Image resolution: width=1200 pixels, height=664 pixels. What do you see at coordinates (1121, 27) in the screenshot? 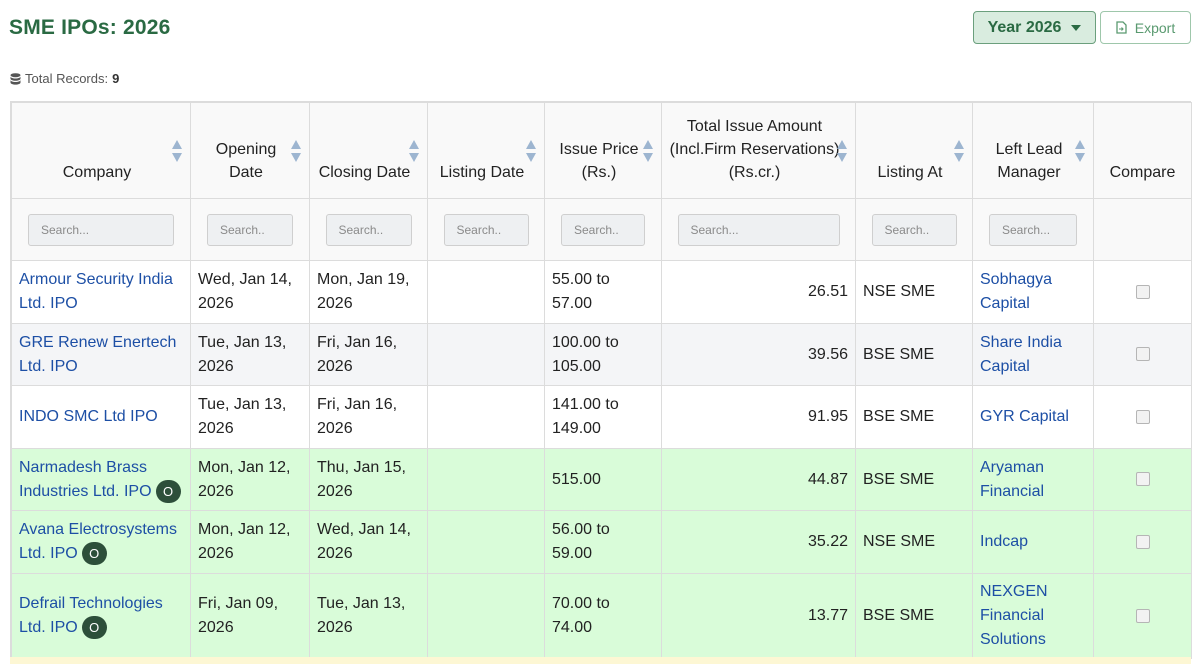
I see `file-export-icon` at bounding box center [1121, 27].